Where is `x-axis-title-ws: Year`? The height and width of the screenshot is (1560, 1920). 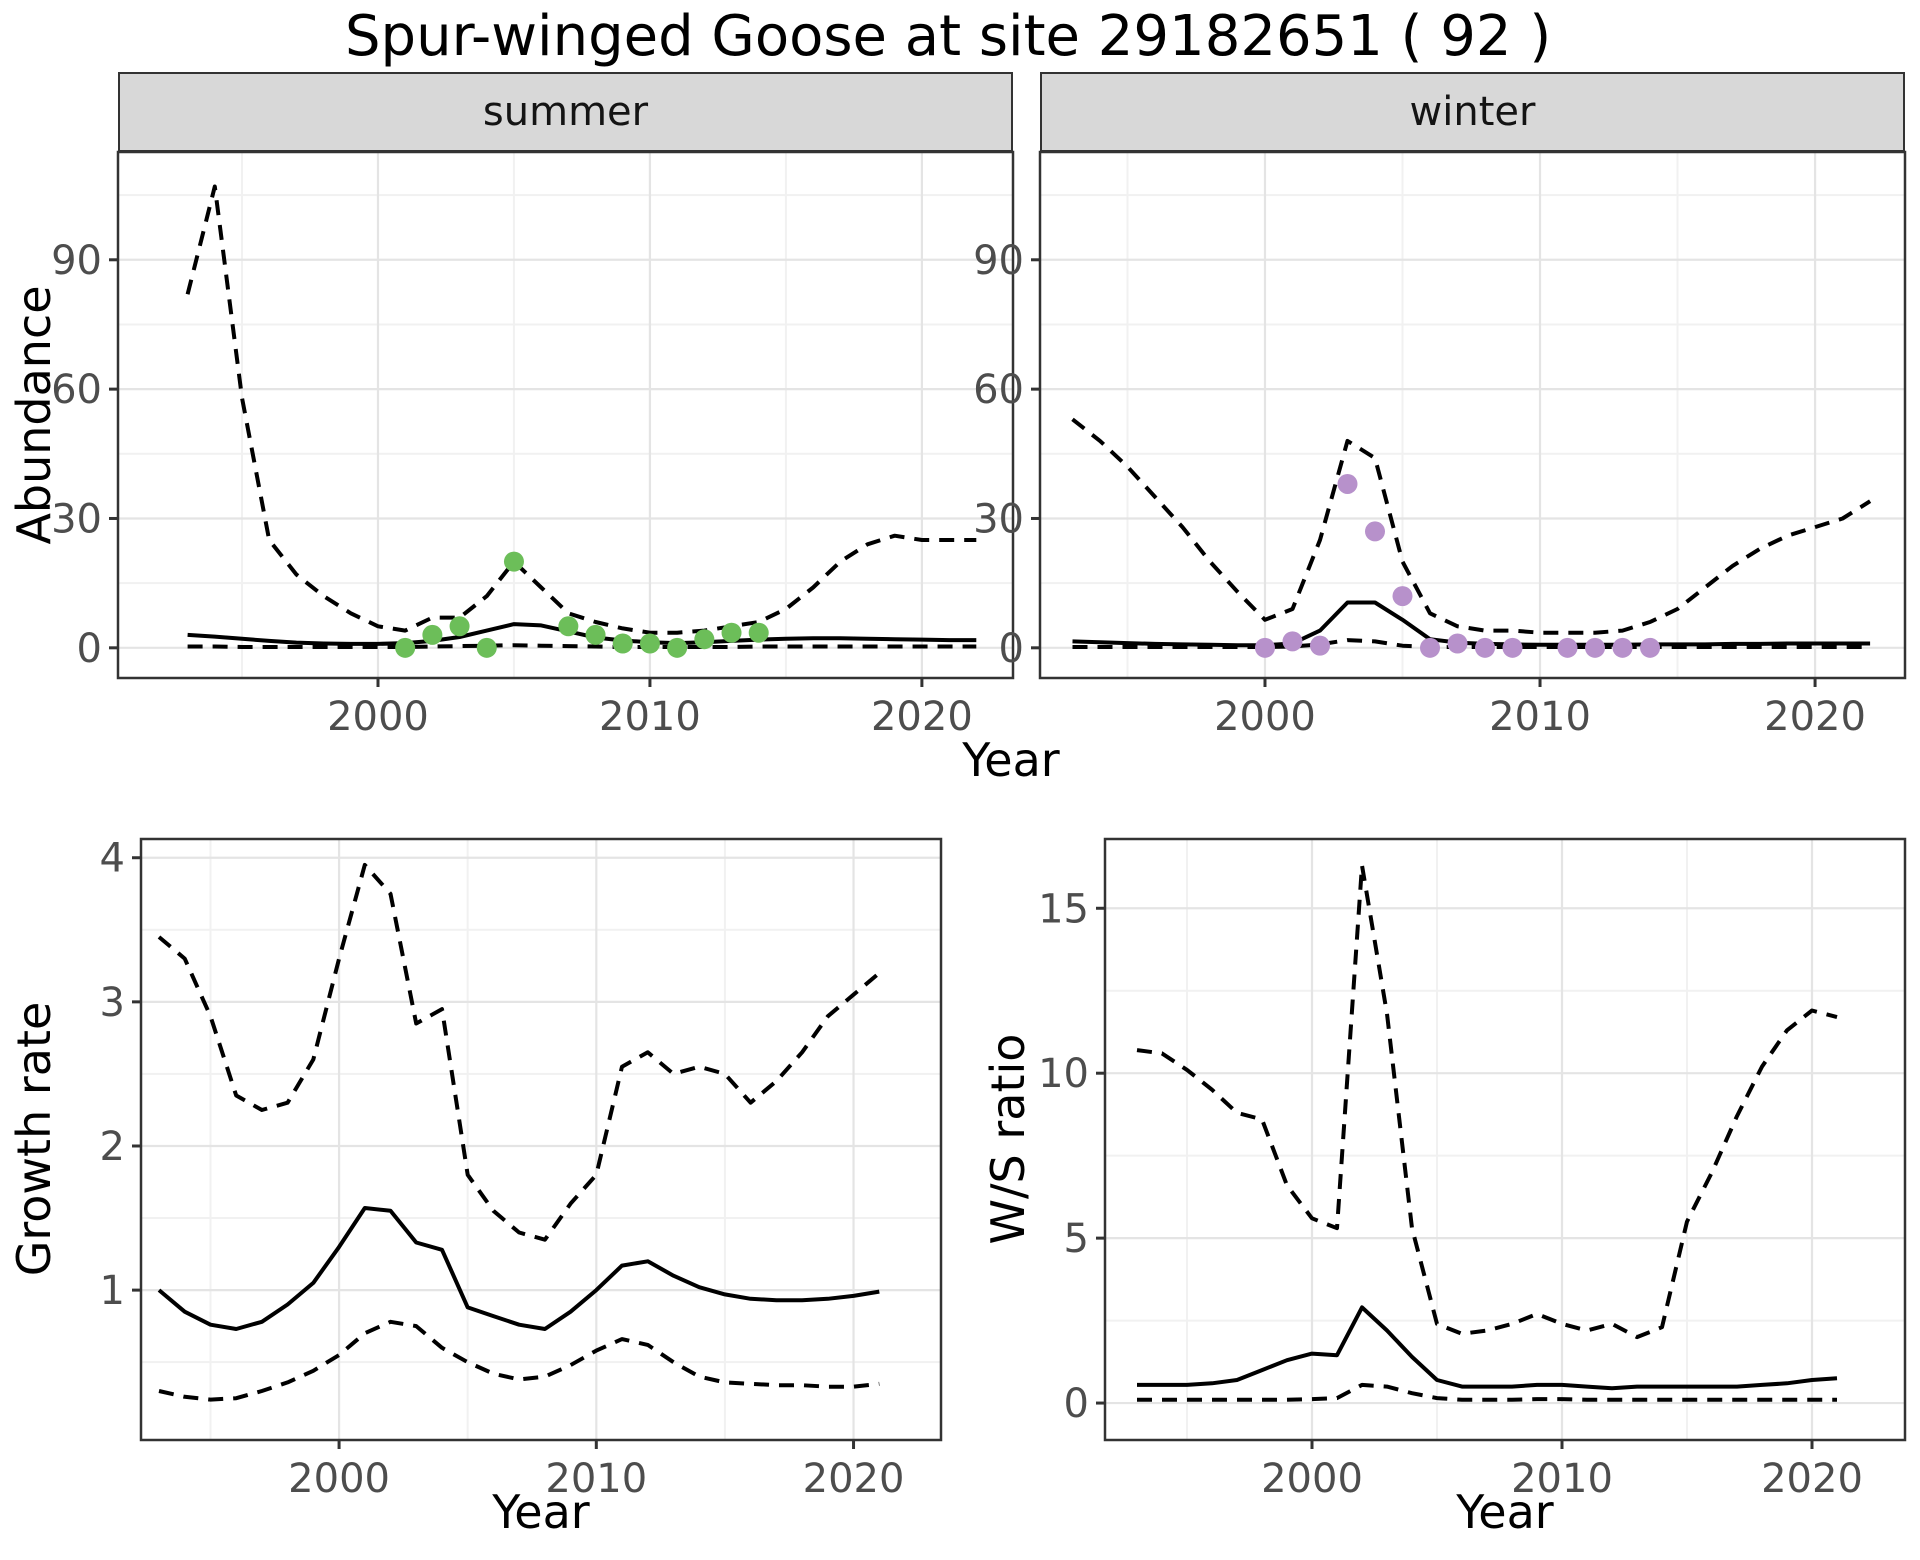 x-axis-title-ws: Year is located at coordinates (1505, 1512).